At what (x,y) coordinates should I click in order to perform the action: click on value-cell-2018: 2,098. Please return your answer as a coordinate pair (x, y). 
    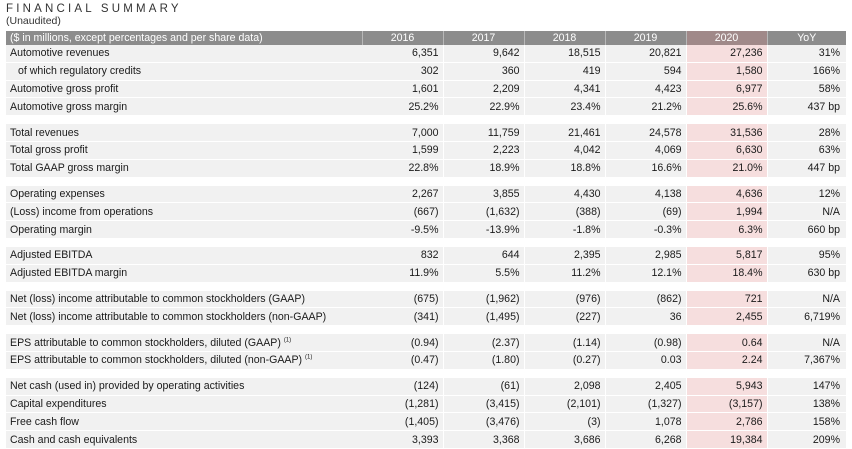
    Looking at the image, I should click on (565, 386).